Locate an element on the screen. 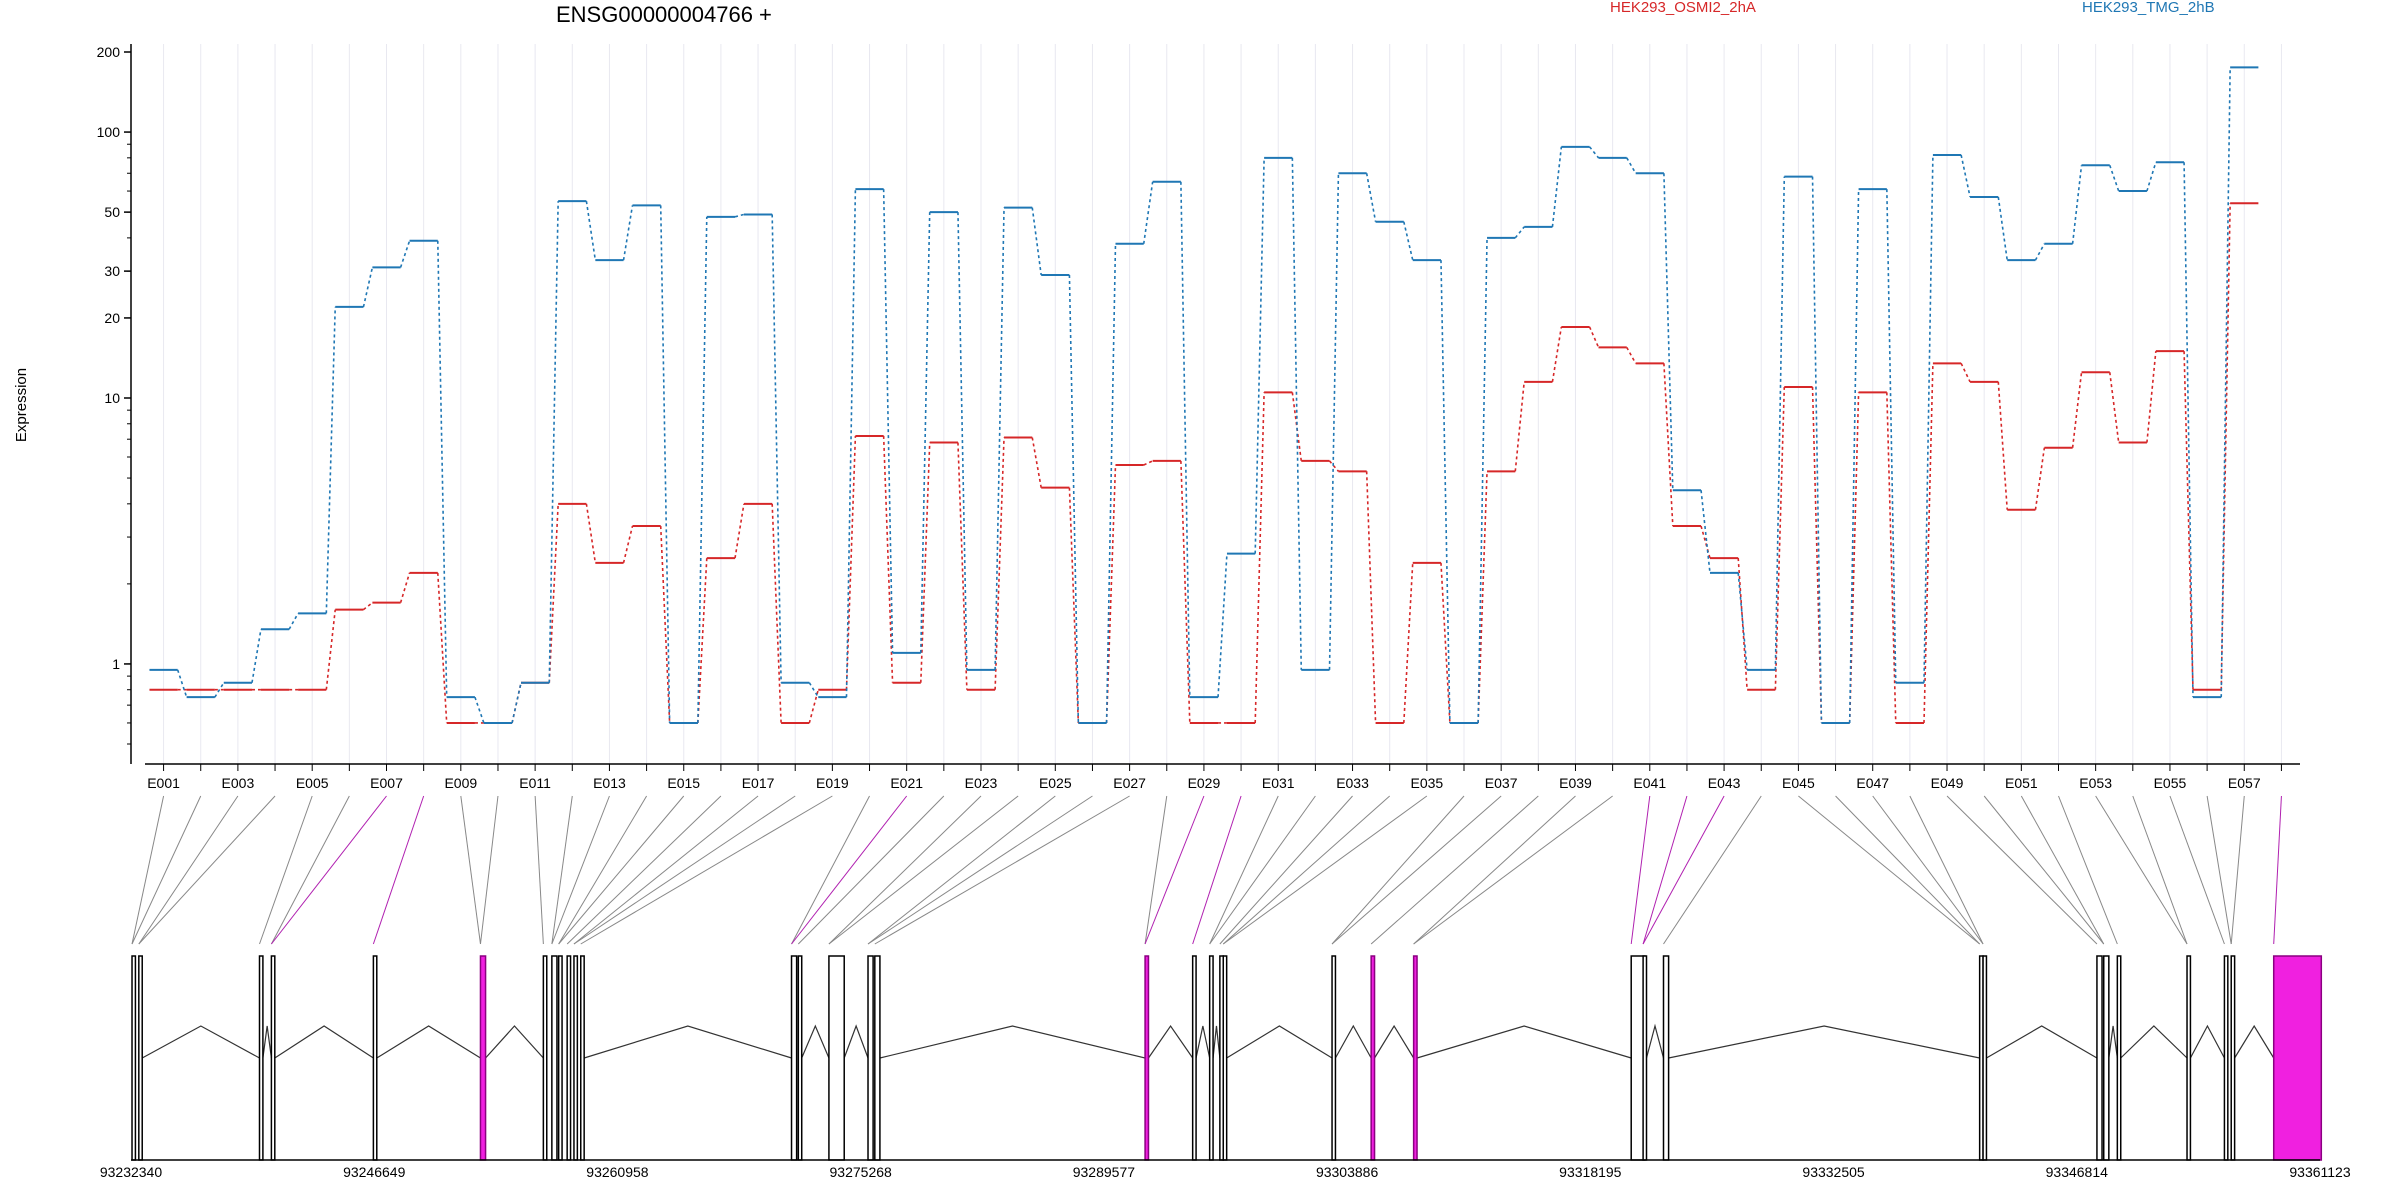 The image size is (2400, 1200). x-tick-label: E025 is located at coordinates (1055, 783).